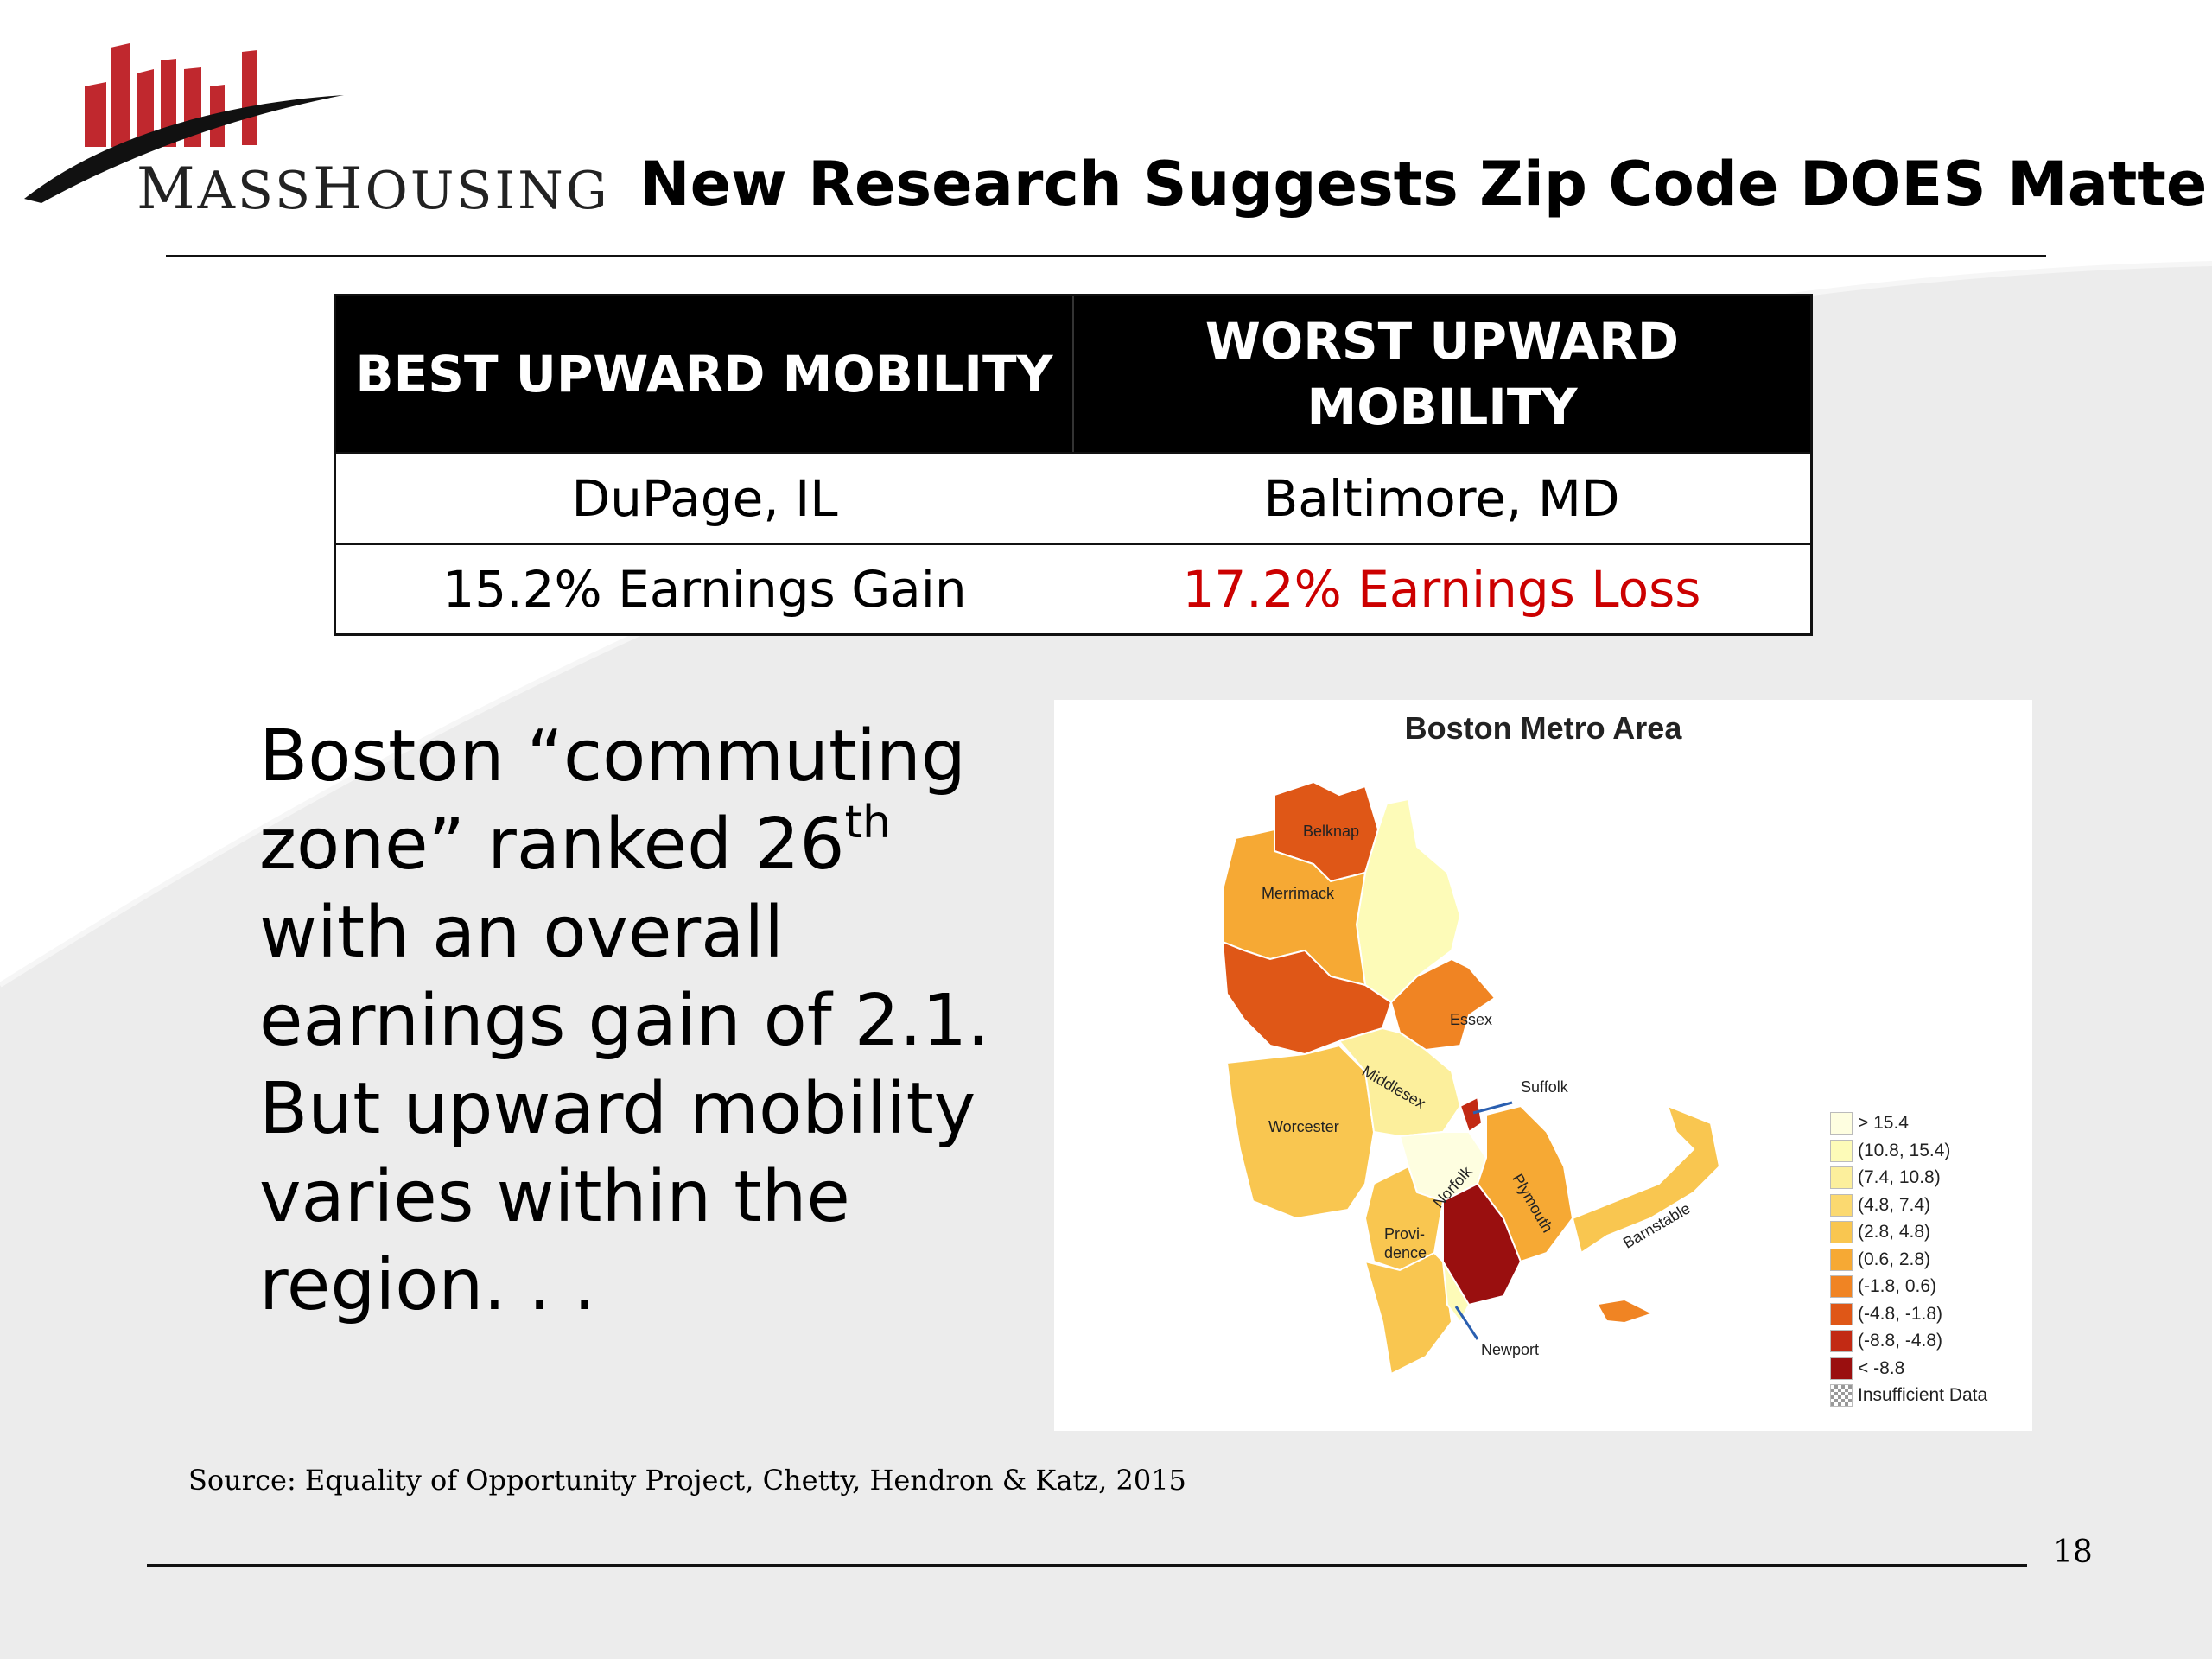 The image size is (2212, 1659). Describe the element at coordinates (1298, 893) in the screenshot. I see `map-label-merrimack: Merrimack` at that location.